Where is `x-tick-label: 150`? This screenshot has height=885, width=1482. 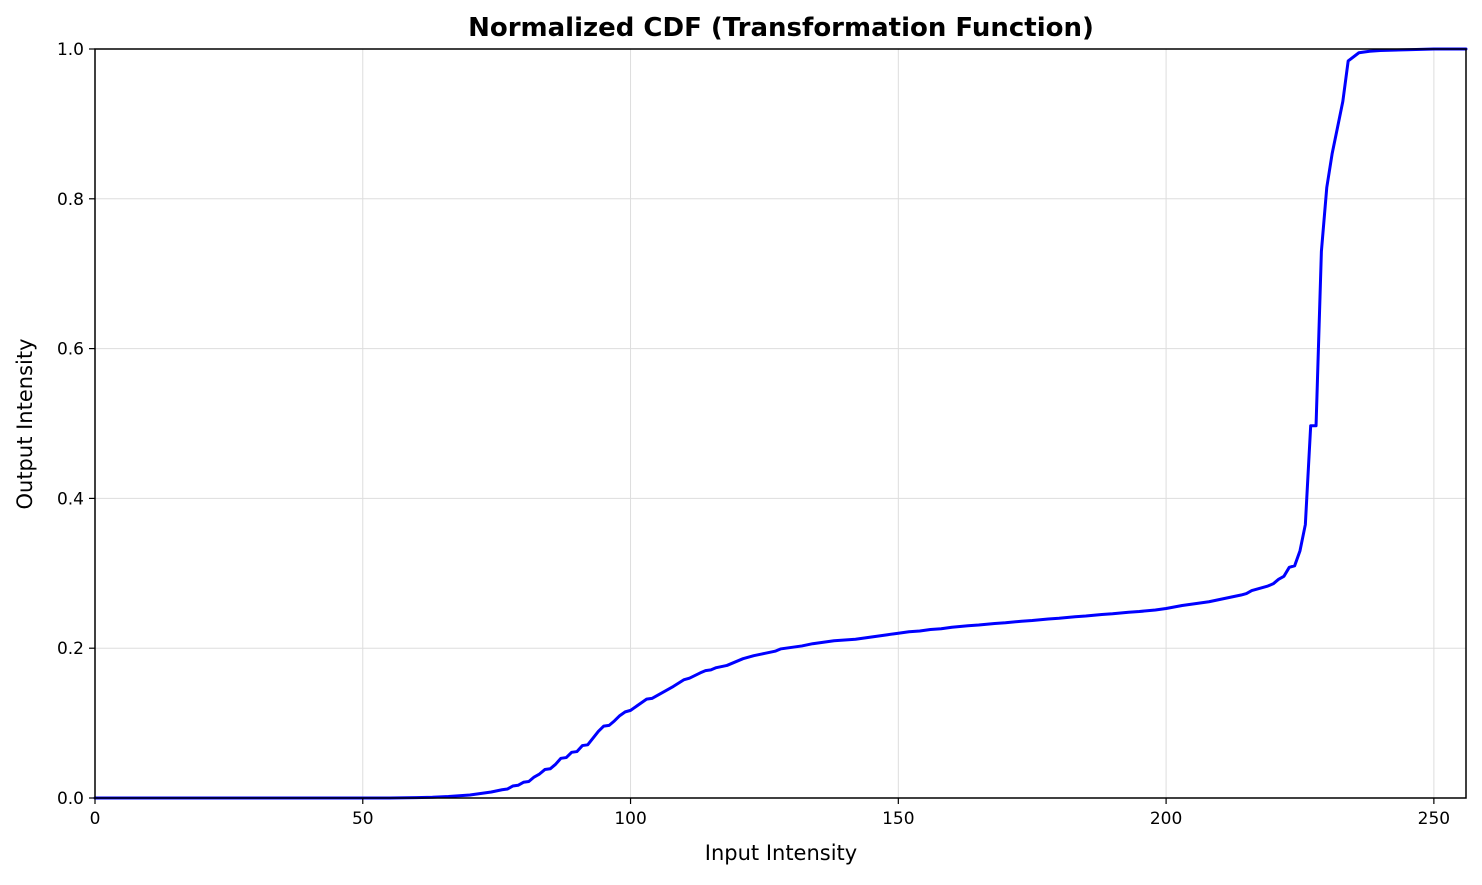
x-tick-label: 150 is located at coordinates (898, 819).